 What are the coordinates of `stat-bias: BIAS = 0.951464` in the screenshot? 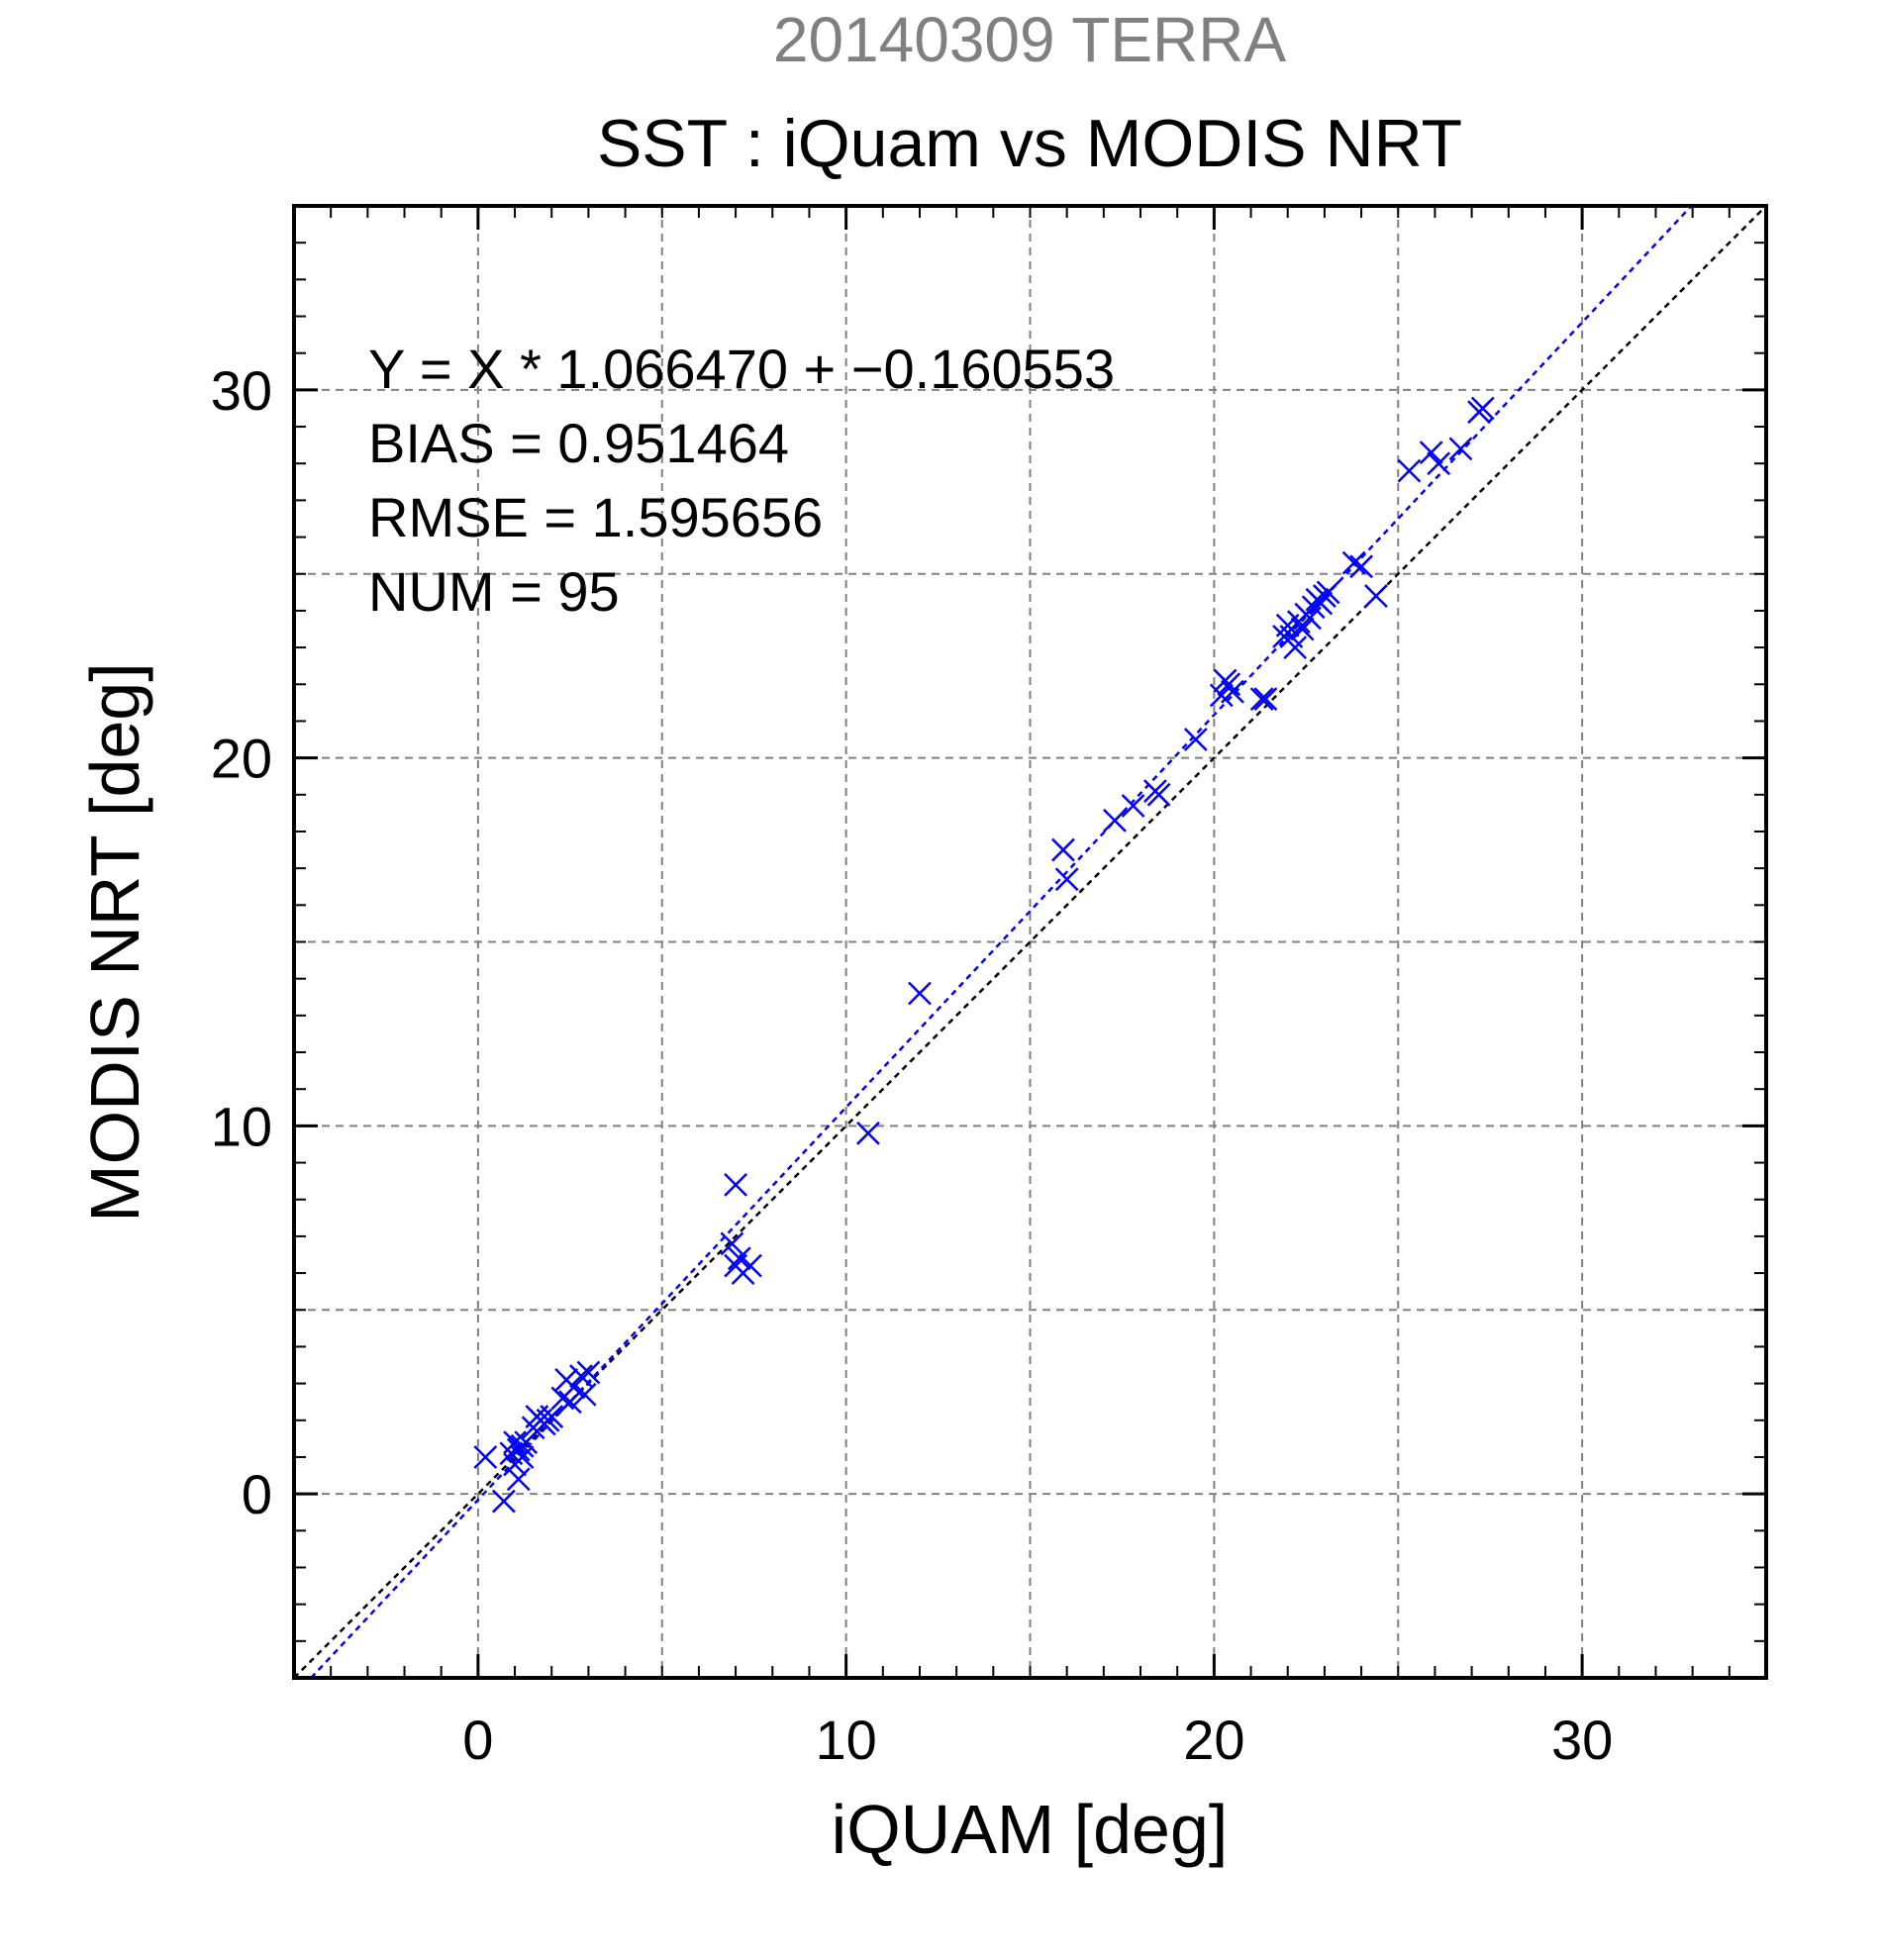 It's located at (579, 443).